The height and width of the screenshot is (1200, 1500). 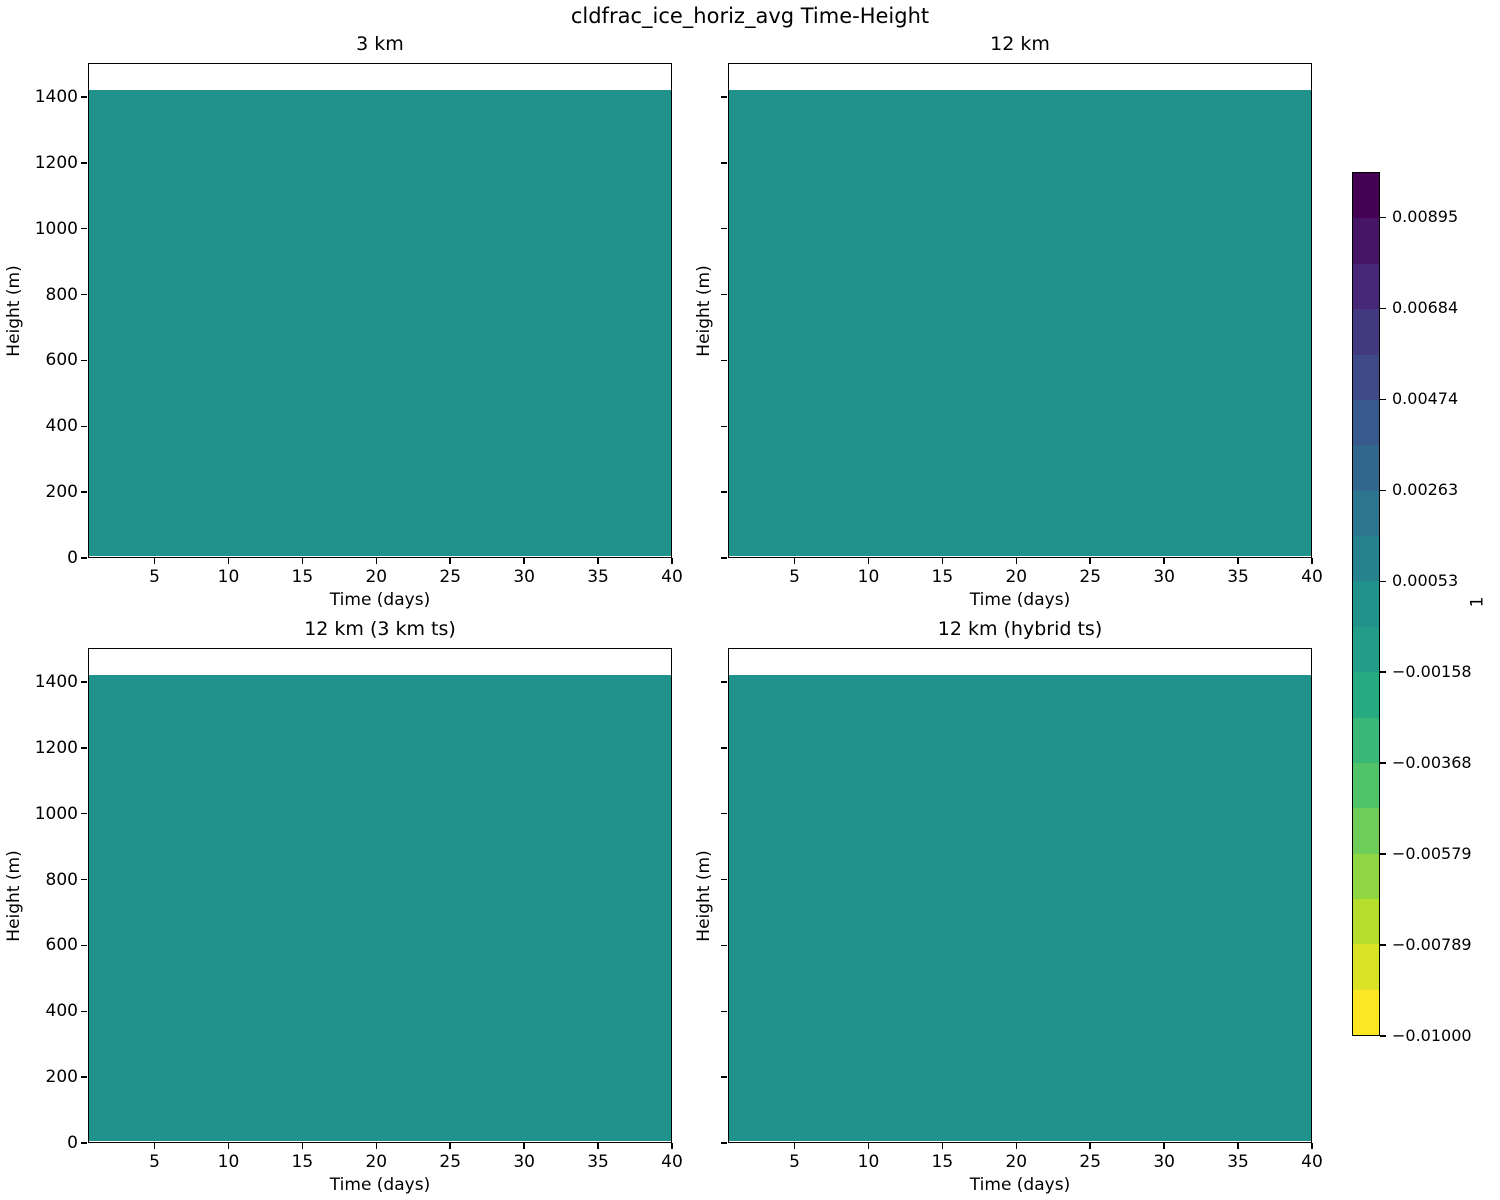 What do you see at coordinates (1425, 490) in the screenshot?
I see `colorbar-tick-label: 0.00263` at bounding box center [1425, 490].